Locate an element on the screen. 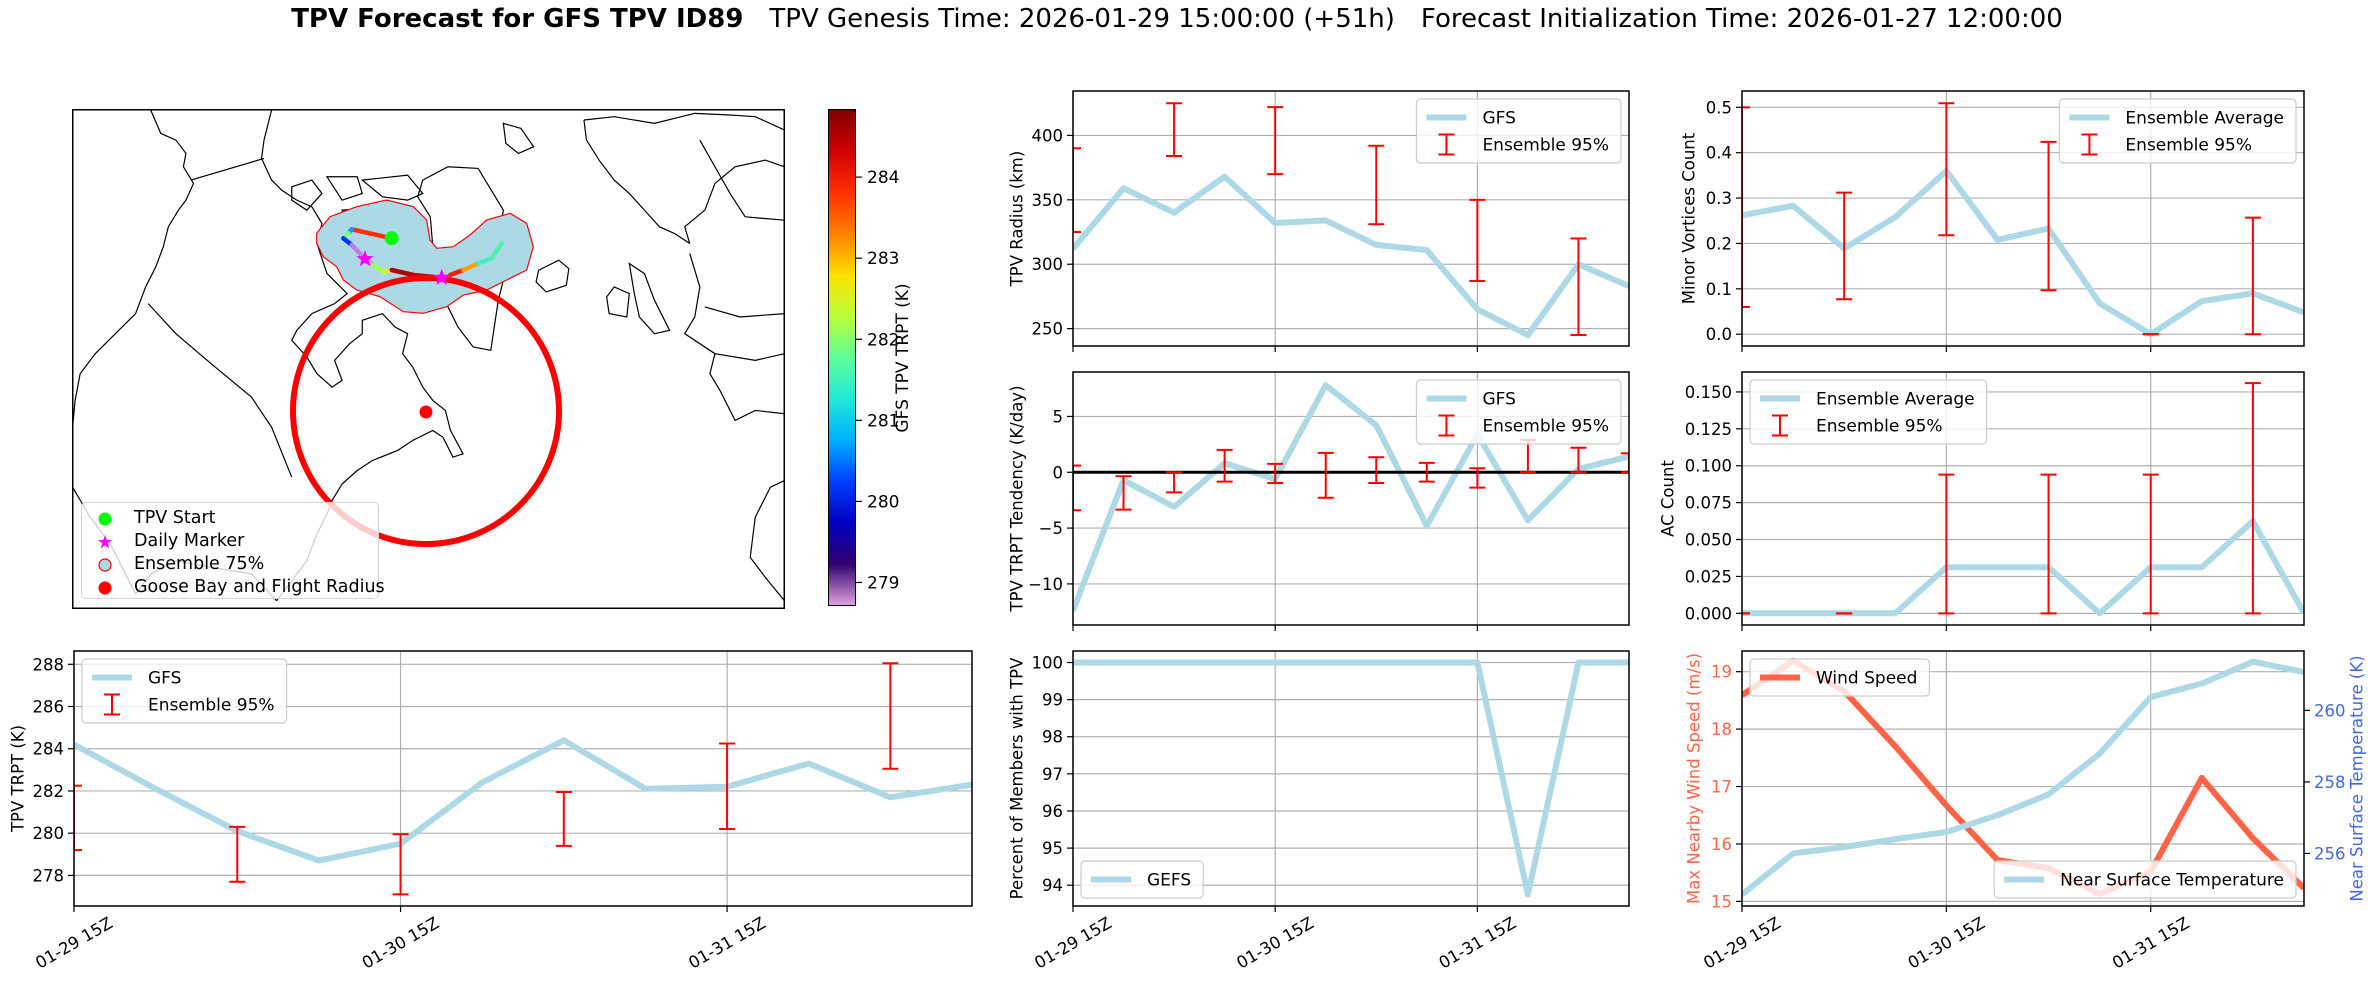 The height and width of the screenshot is (982, 2368). y-tick-label: 0 is located at coordinates (1058, 472).